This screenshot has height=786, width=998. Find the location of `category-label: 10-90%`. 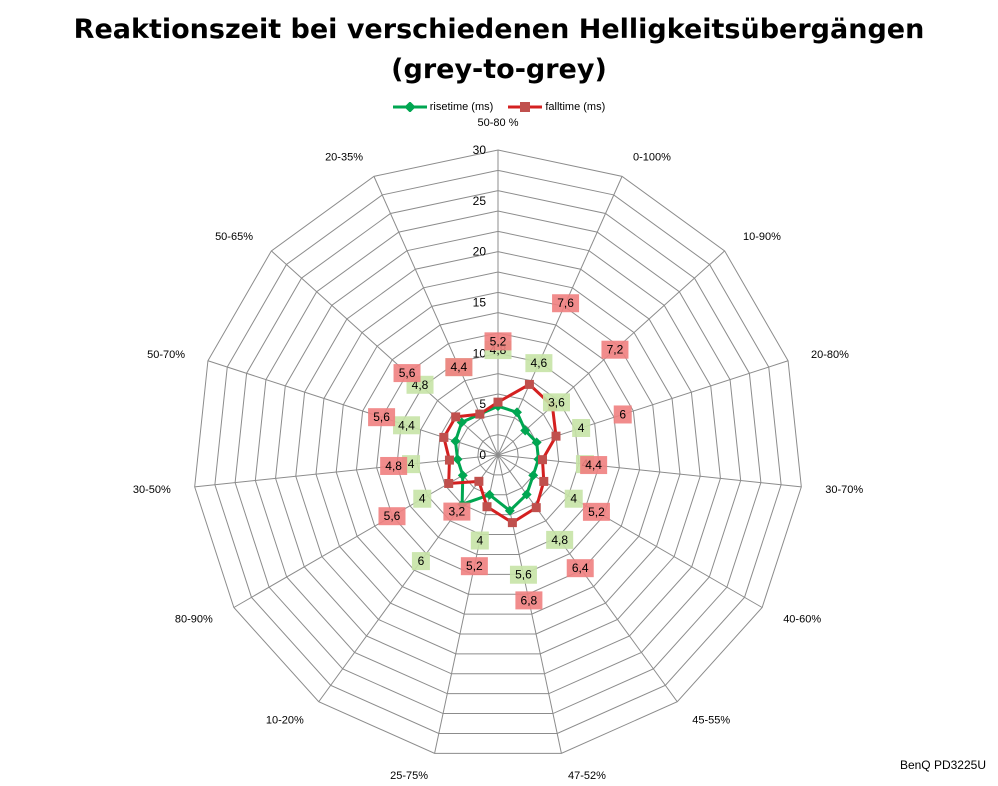

category-label: 10-90% is located at coordinates (762, 237).